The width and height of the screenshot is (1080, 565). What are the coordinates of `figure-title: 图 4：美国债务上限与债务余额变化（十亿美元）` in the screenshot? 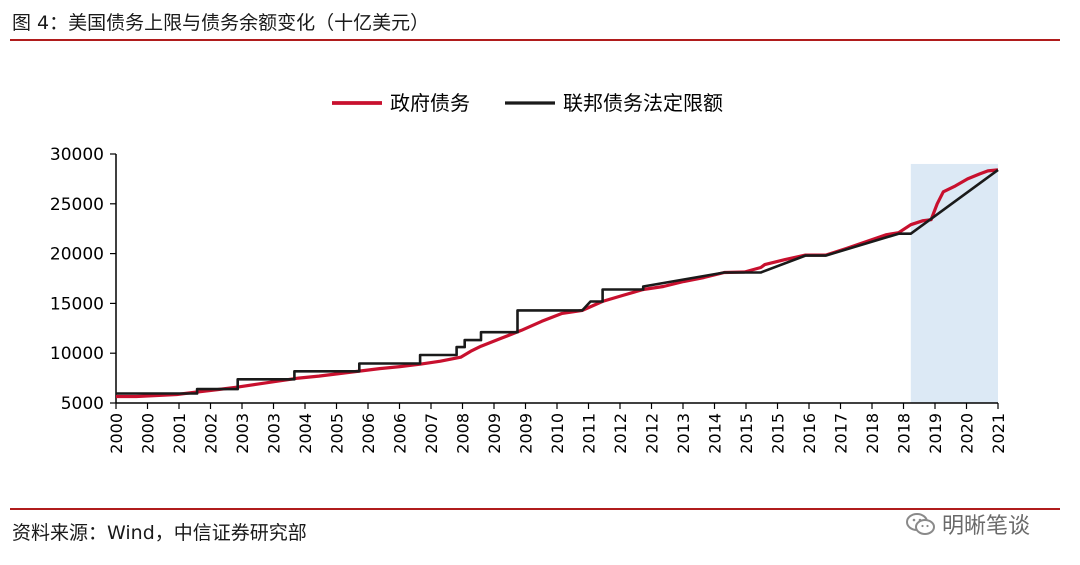 It's located at (221, 23).